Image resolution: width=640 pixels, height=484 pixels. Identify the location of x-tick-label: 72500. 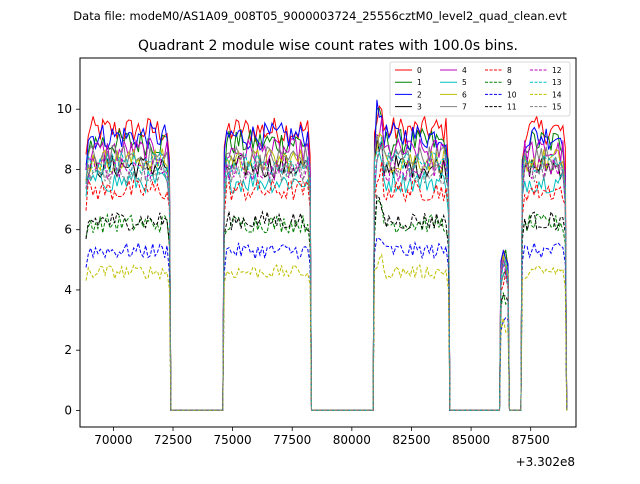
(173, 440).